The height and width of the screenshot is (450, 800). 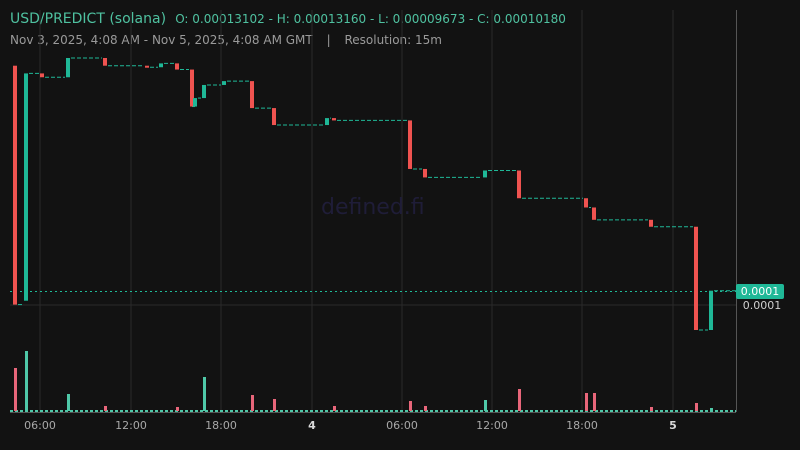 What do you see at coordinates (762, 305) in the screenshot?
I see `price-axis-label: 0.0001` at bounding box center [762, 305].